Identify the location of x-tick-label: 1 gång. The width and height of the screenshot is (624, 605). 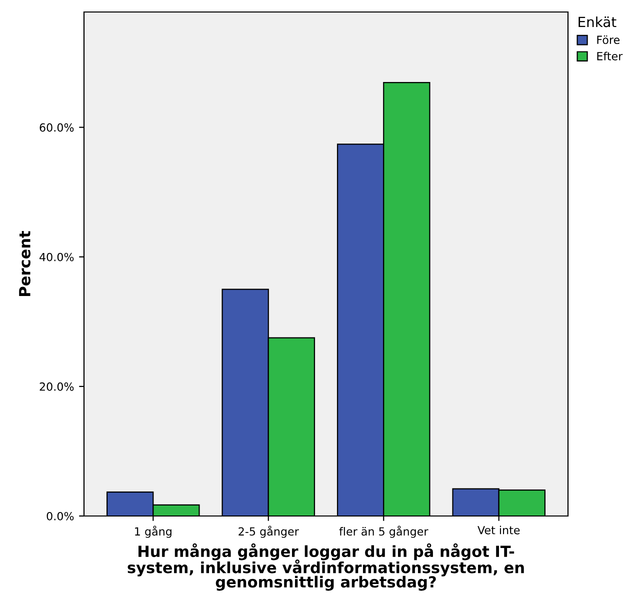
(153, 532).